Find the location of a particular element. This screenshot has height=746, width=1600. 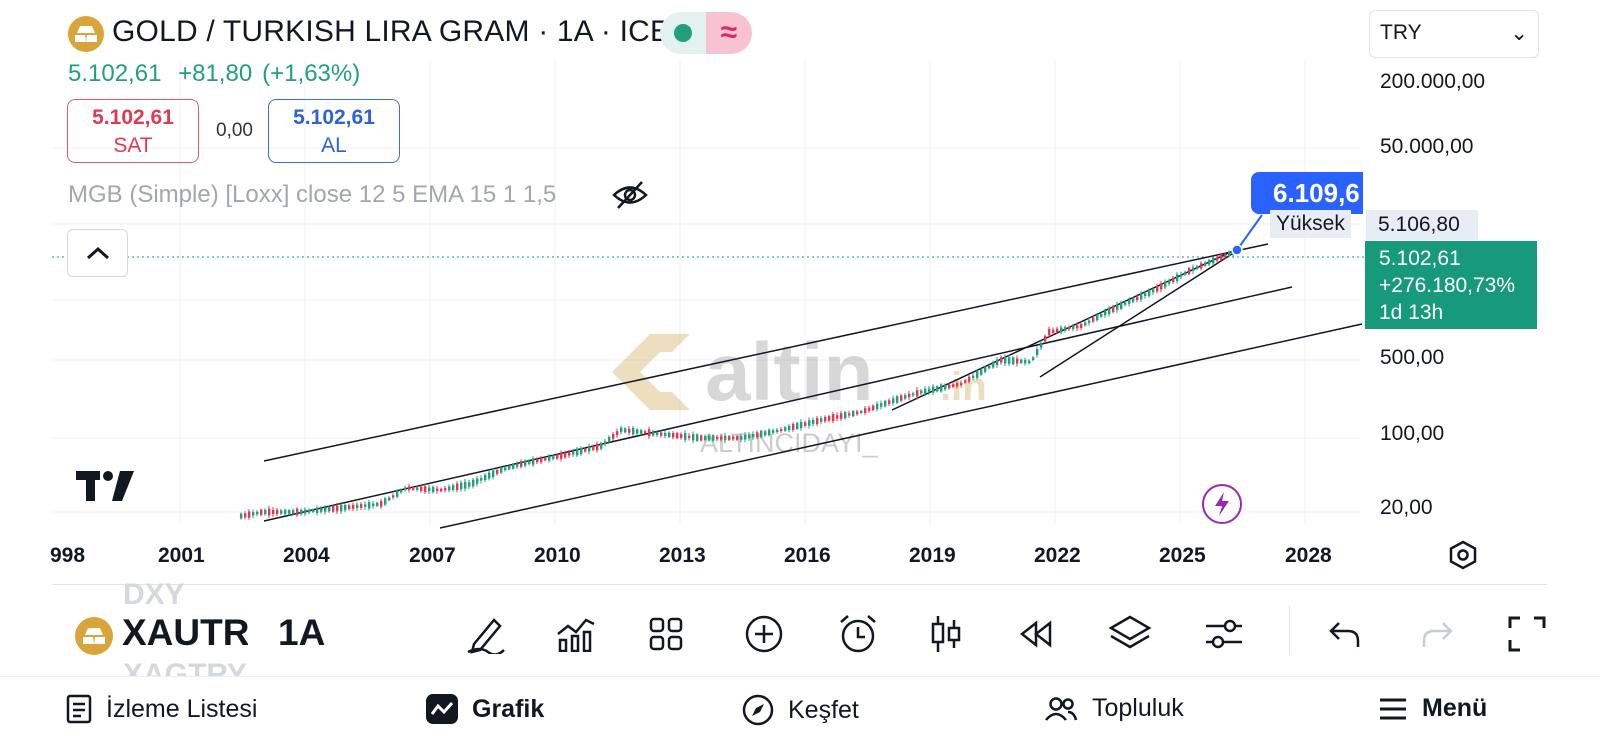

settings-sliders-icon is located at coordinates (1224, 634).